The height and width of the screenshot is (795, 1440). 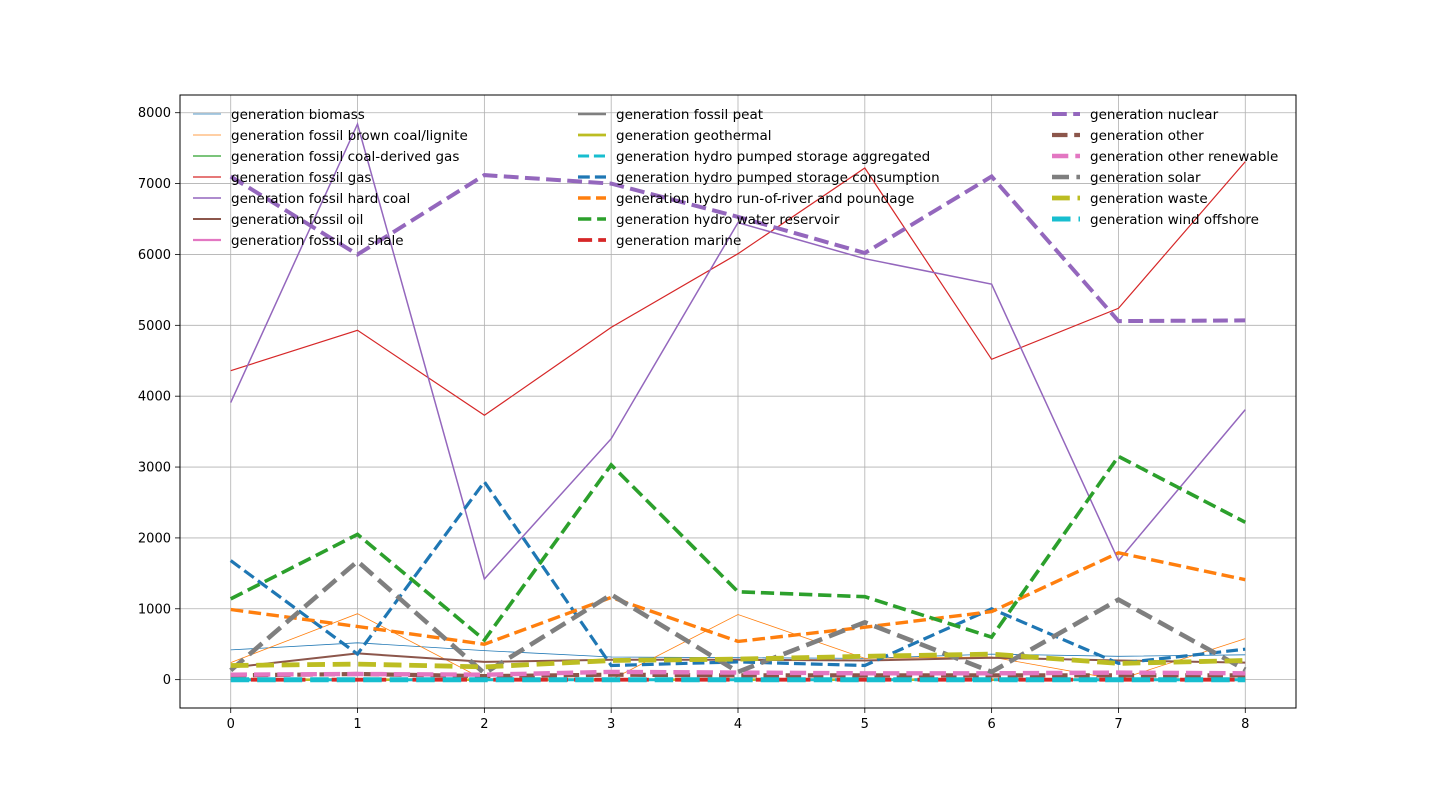 I want to click on y-tick-label: 6000, so click(x=154, y=255).